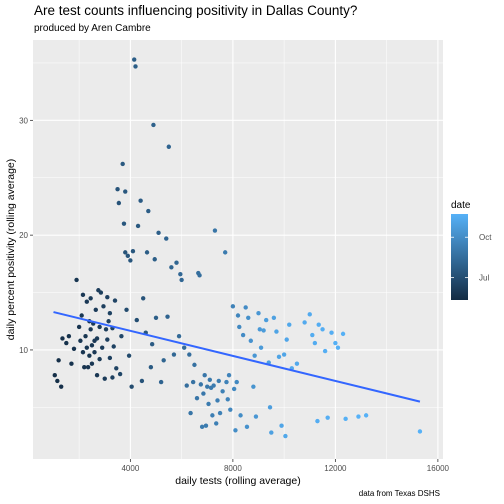 The width and height of the screenshot is (504, 504). Describe the element at coordinates (233, 468) in the screenshot. I see `x-tick-label: 8000` at that location.